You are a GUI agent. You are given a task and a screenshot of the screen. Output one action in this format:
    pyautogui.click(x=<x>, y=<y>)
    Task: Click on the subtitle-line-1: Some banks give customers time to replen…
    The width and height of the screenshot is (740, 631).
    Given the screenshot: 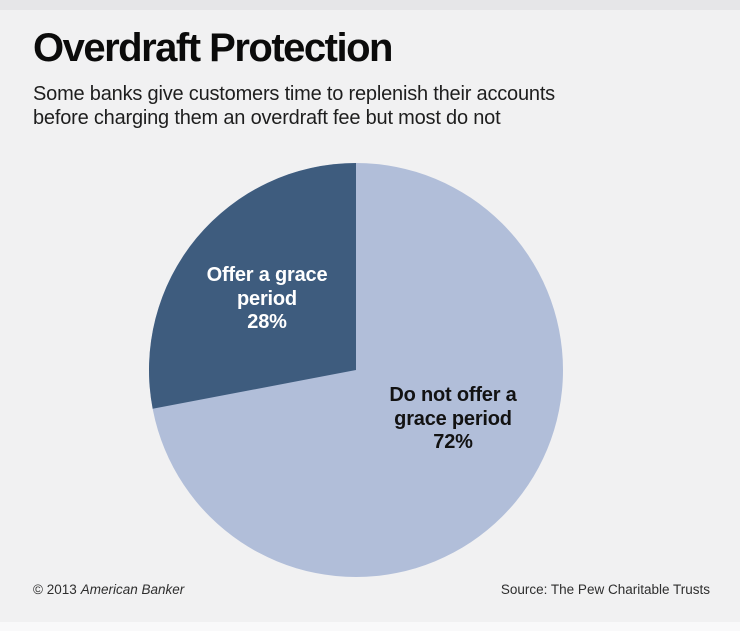 What is the action you would take?
    pyautogui.click(x=294, y=94)
    